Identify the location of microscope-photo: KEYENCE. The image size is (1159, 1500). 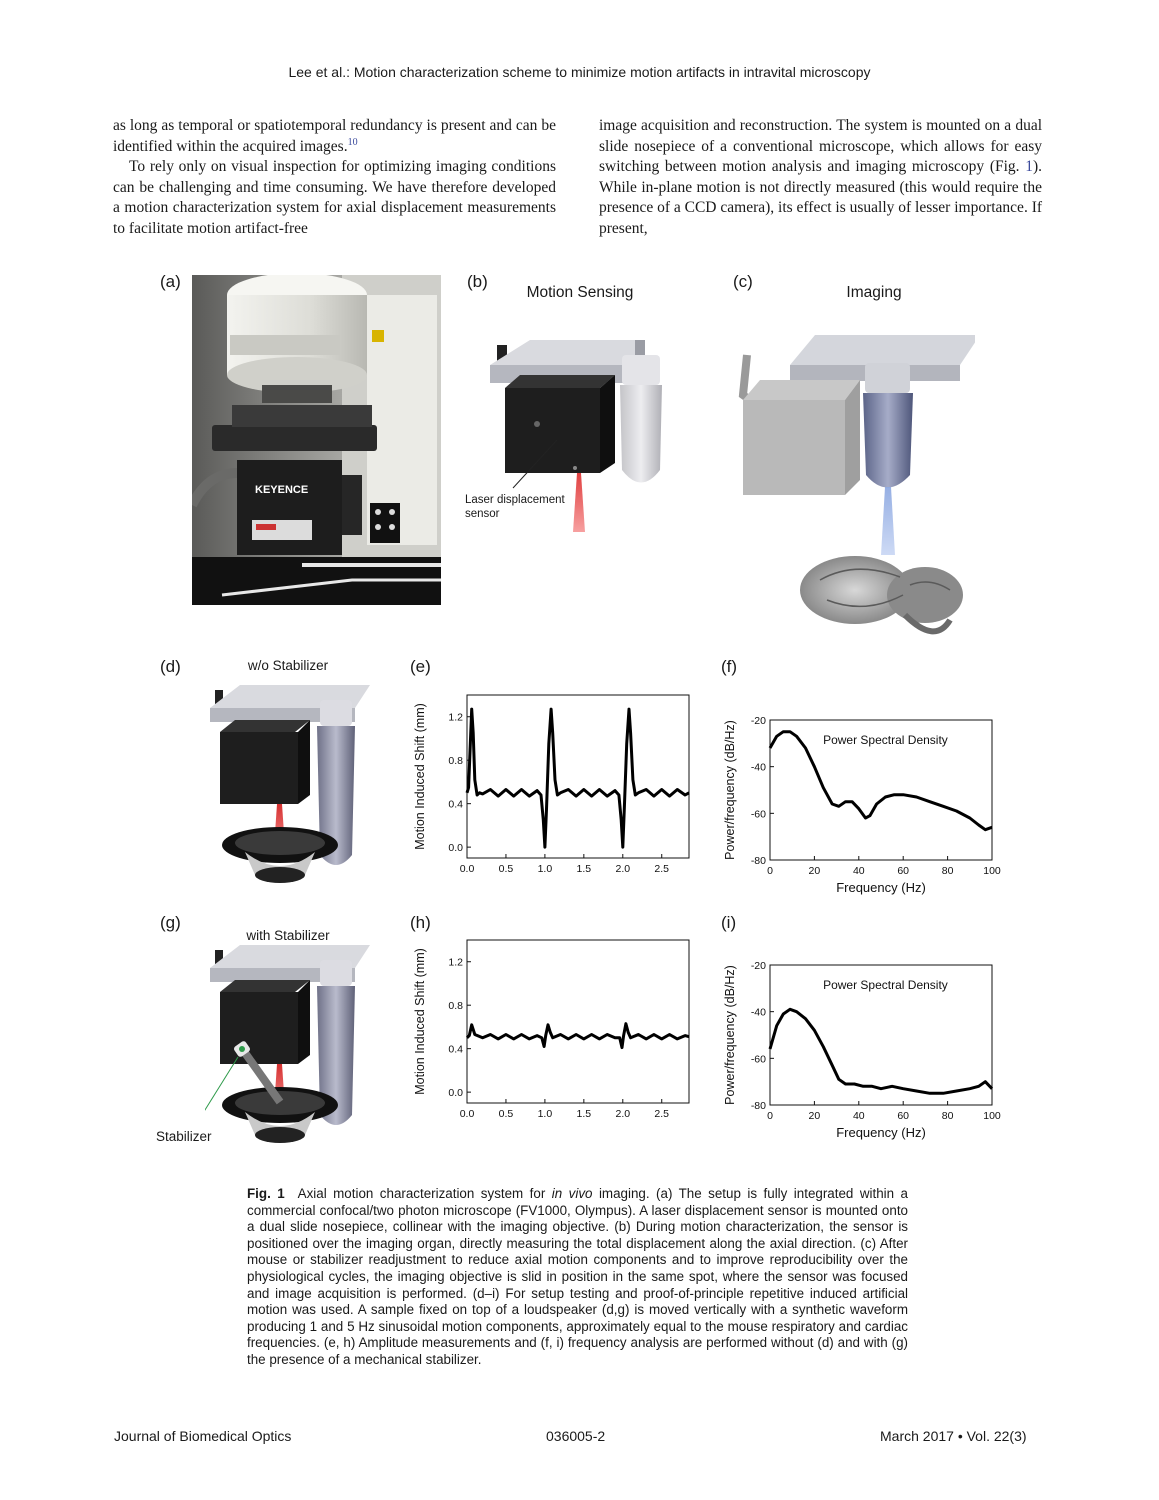
(316, 440).